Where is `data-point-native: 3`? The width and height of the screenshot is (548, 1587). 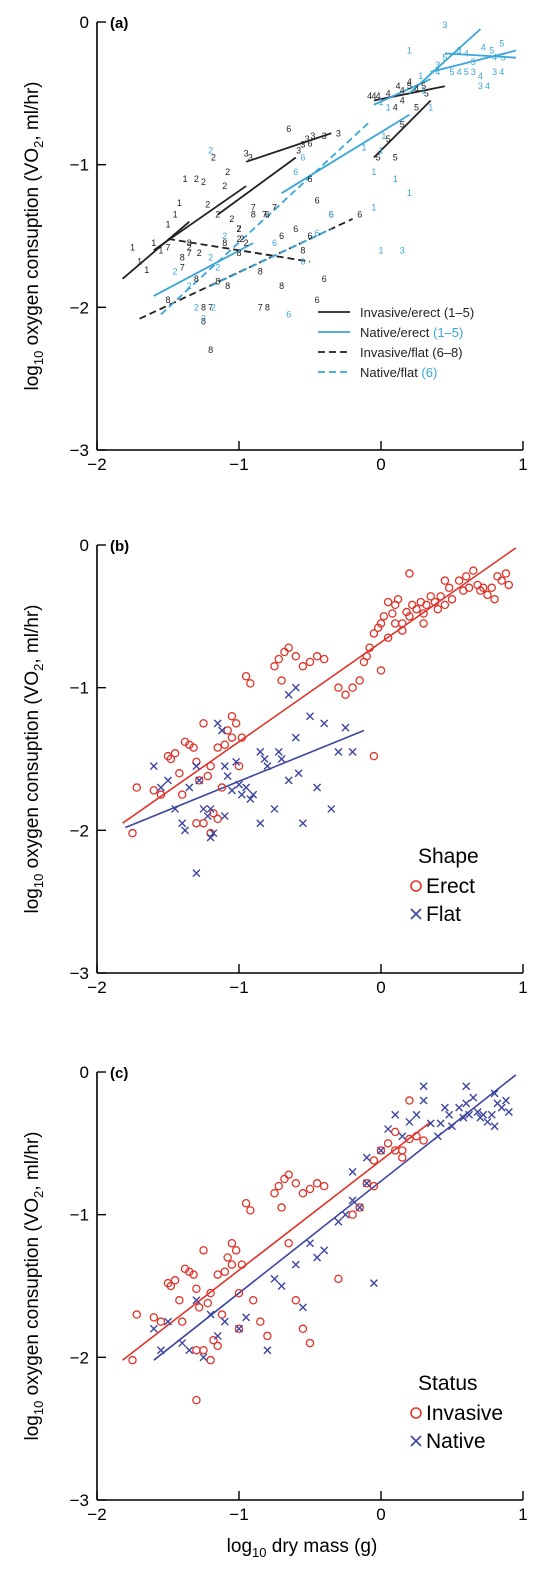 data-point-native: 3 is located at coordinates (494, 72).